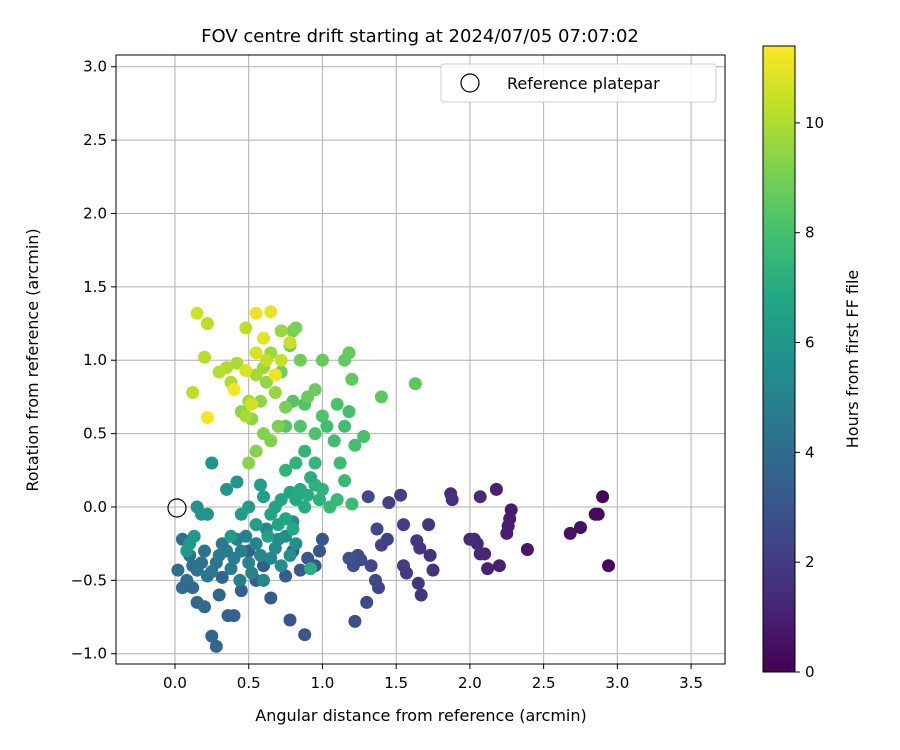 The width and height of the screenshot is (900, 750). I want to click on y-tick-label: 1.5, so click(95, 287).